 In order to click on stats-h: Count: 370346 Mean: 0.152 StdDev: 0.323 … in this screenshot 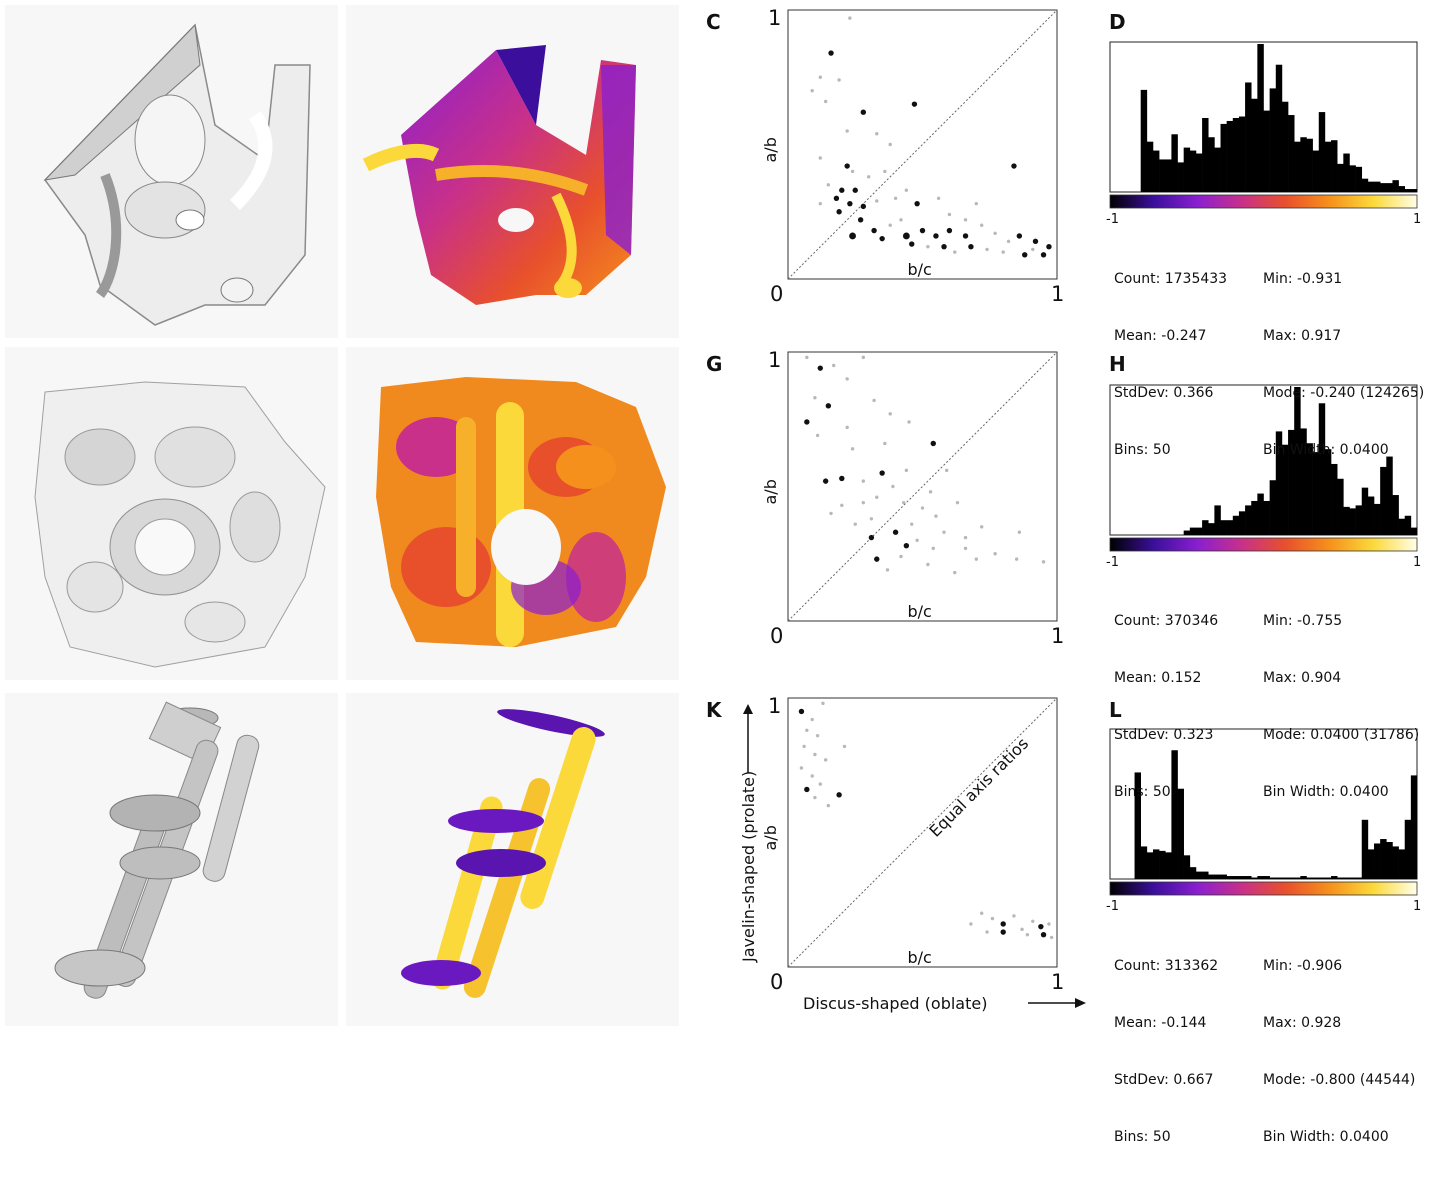, I will do `click(1266, 707)`.